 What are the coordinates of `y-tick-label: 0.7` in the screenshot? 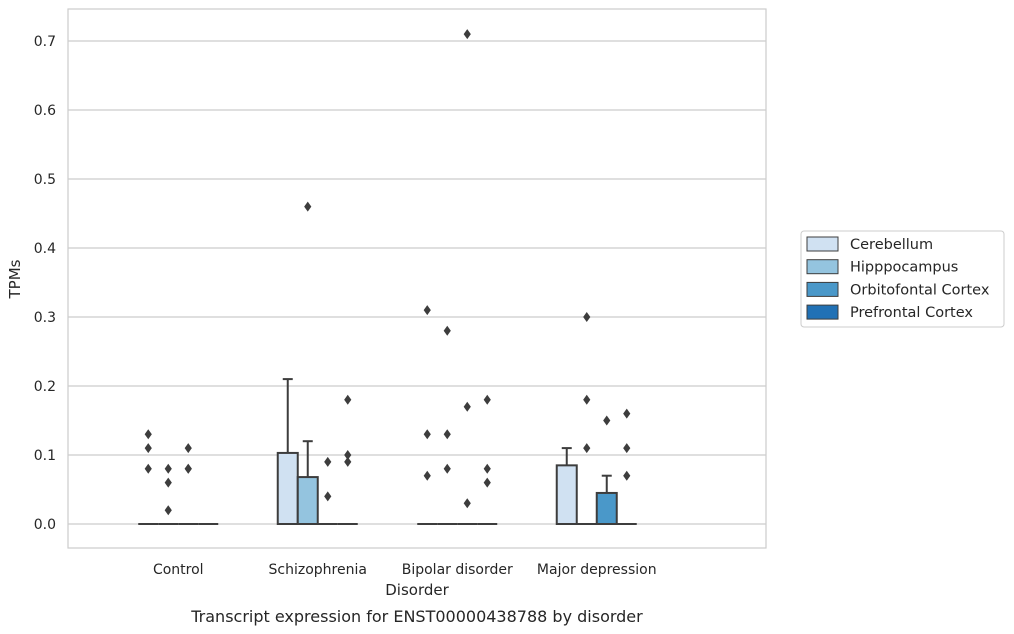 It's located at (45, 42).